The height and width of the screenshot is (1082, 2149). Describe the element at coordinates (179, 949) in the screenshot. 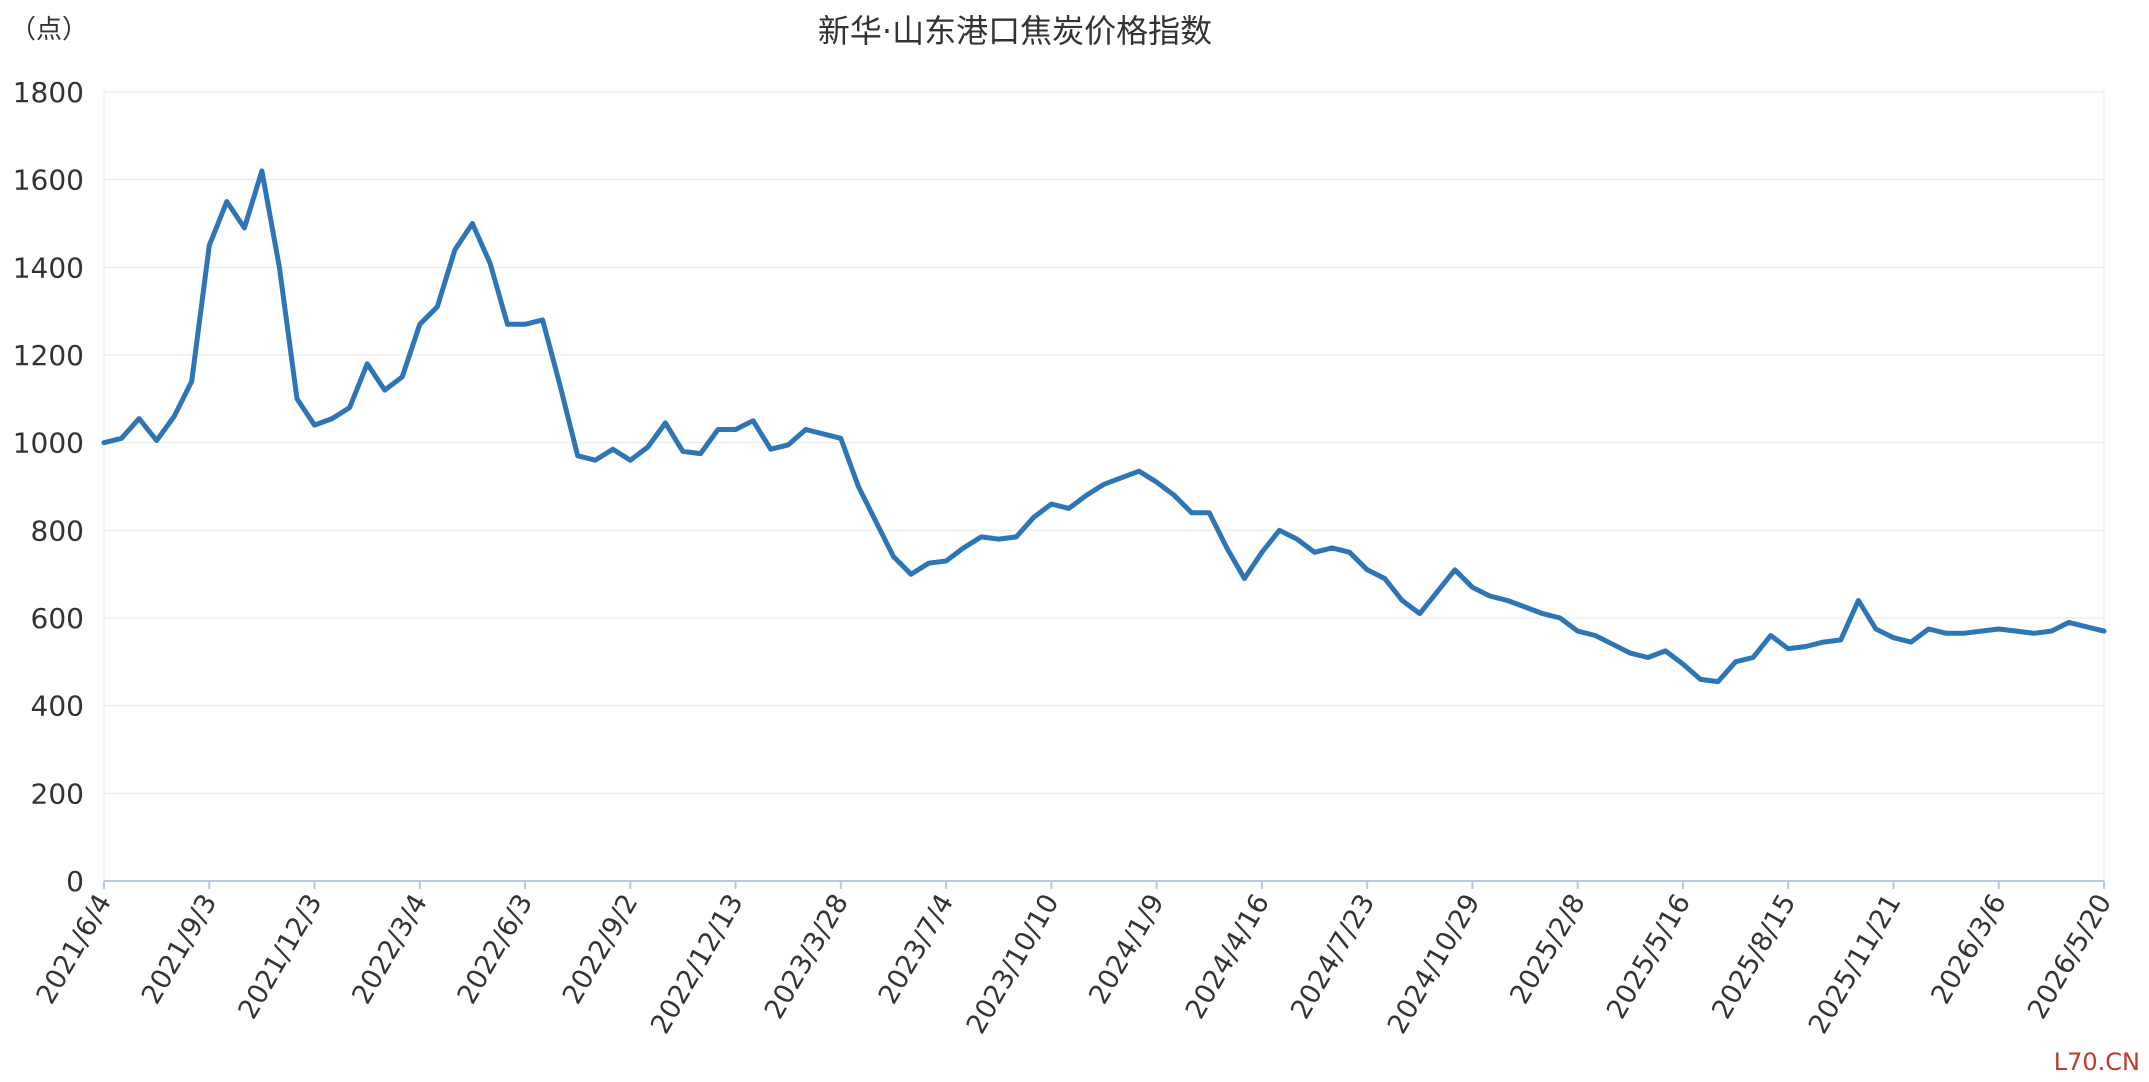

I see `x-tick-label: 2021/9/3` at that location.